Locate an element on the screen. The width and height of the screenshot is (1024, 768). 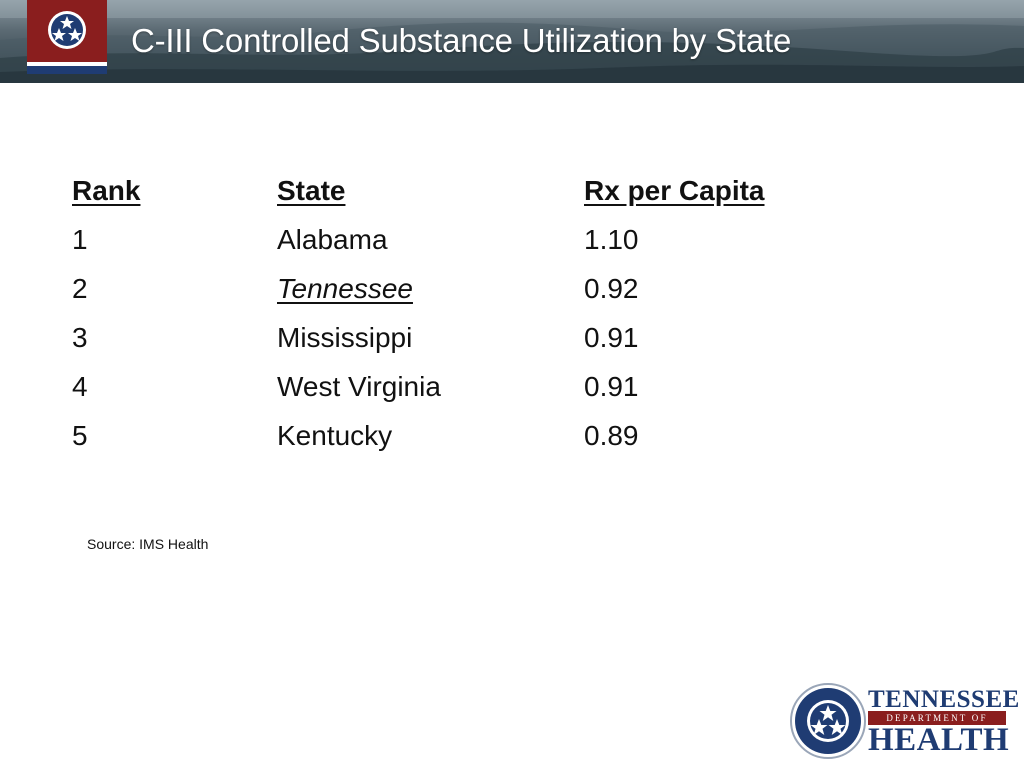
source-note: Source: IMS Health is located at coordinates (148, 544).